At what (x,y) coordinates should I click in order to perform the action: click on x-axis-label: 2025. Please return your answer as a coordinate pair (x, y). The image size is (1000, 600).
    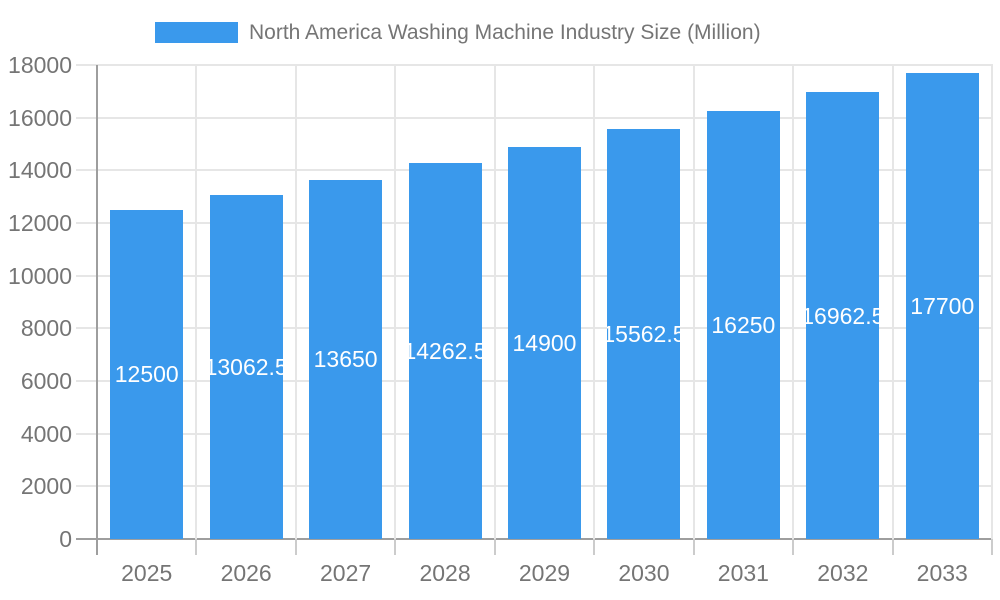
    Looking at the image, I should click on (147, 573).